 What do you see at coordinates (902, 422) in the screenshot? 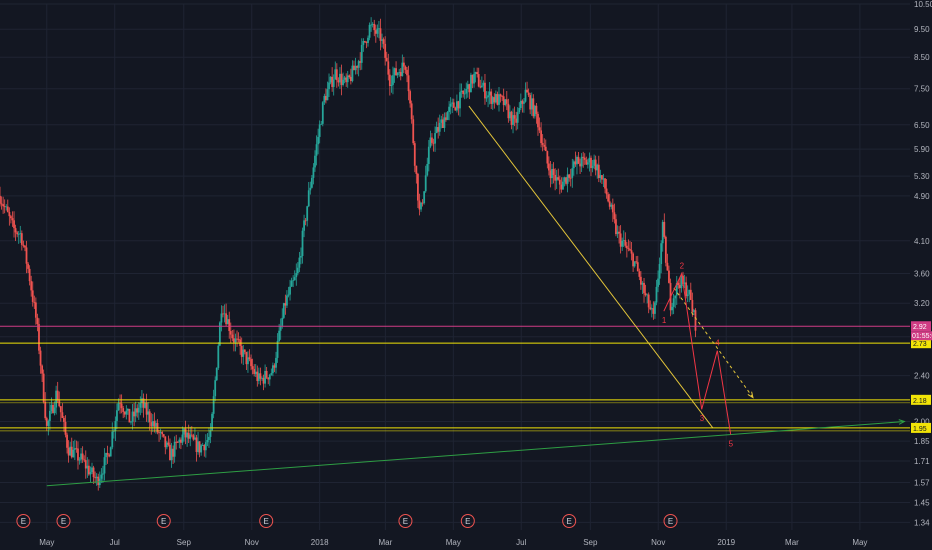
I see `long-term-support-arrowhead` at bounding box center [902, 422].